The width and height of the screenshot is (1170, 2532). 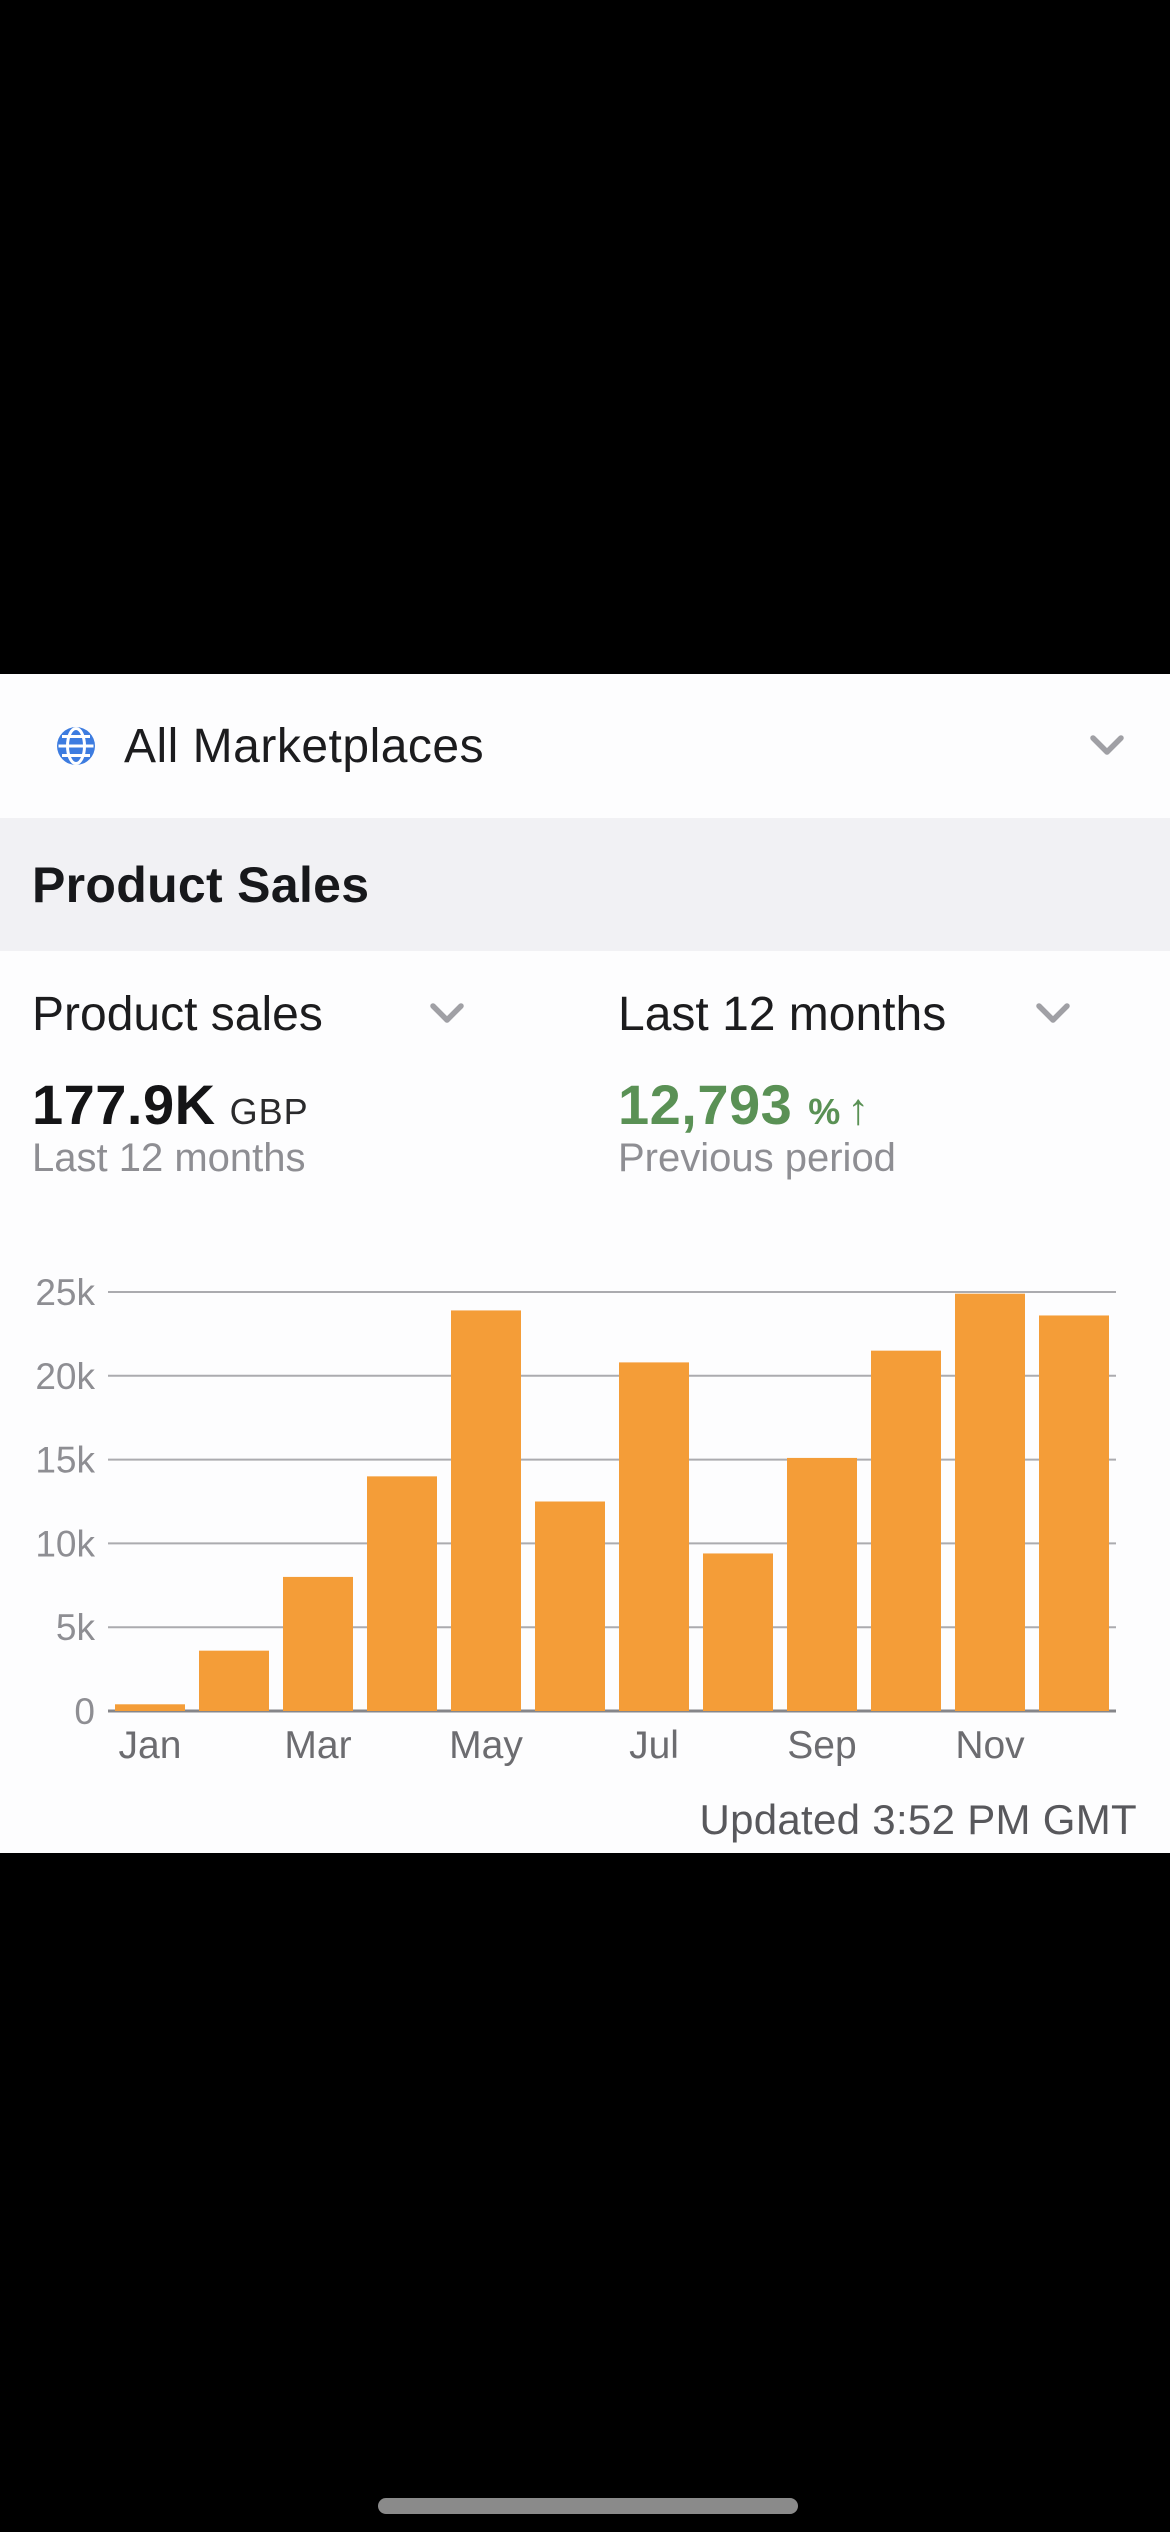 I want to click on home-indicator, so click(x=588, y=2506).